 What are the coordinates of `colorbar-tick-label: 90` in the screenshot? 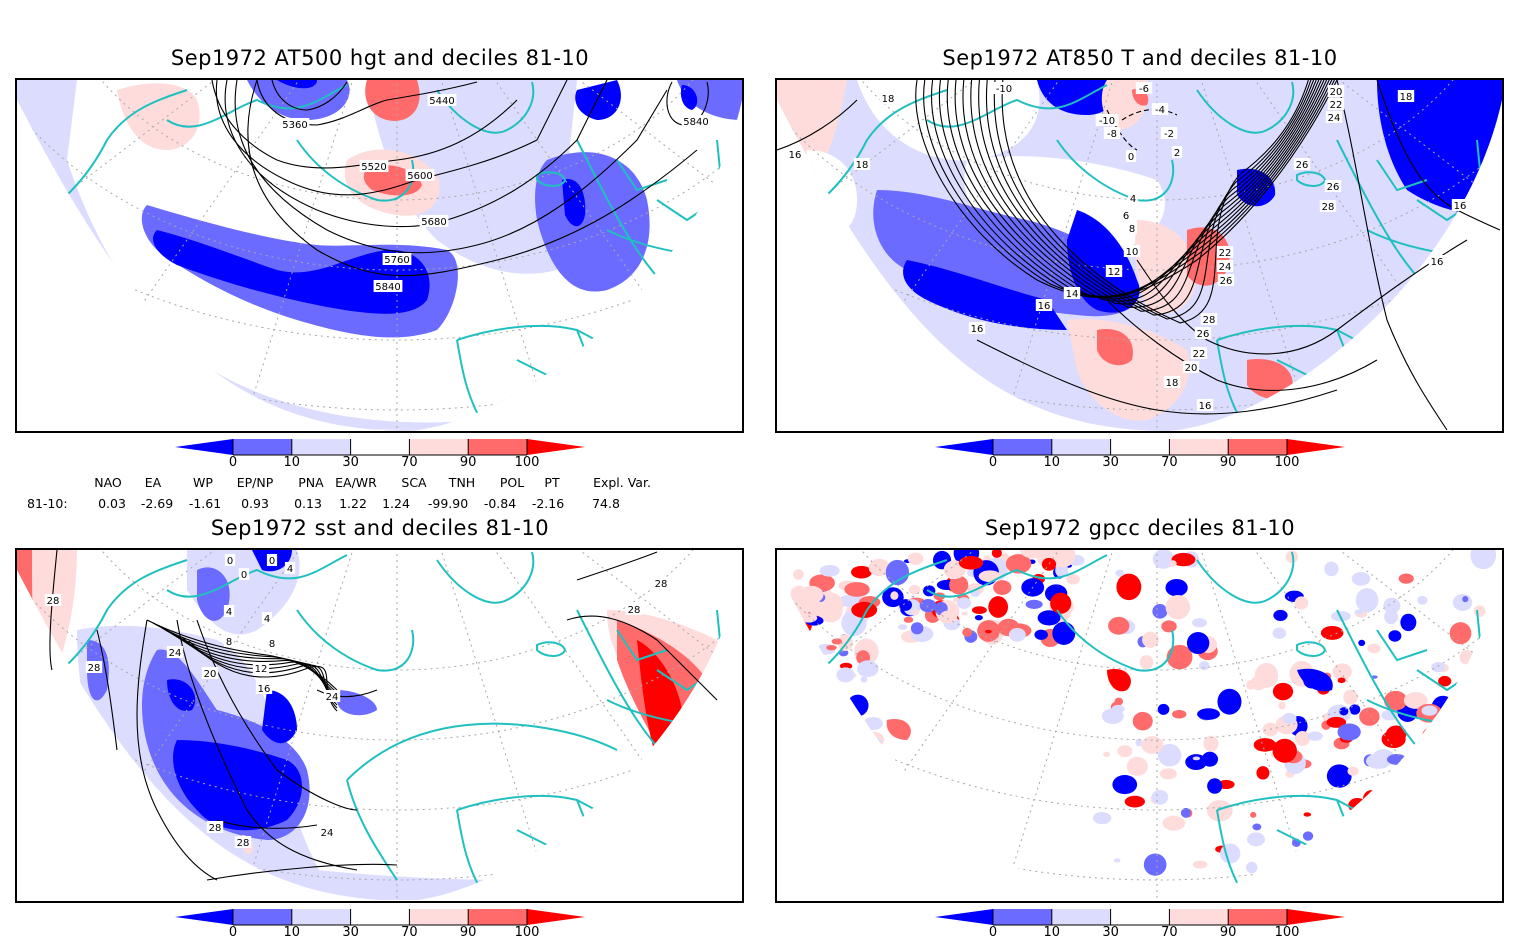 It's located at (468, 932).